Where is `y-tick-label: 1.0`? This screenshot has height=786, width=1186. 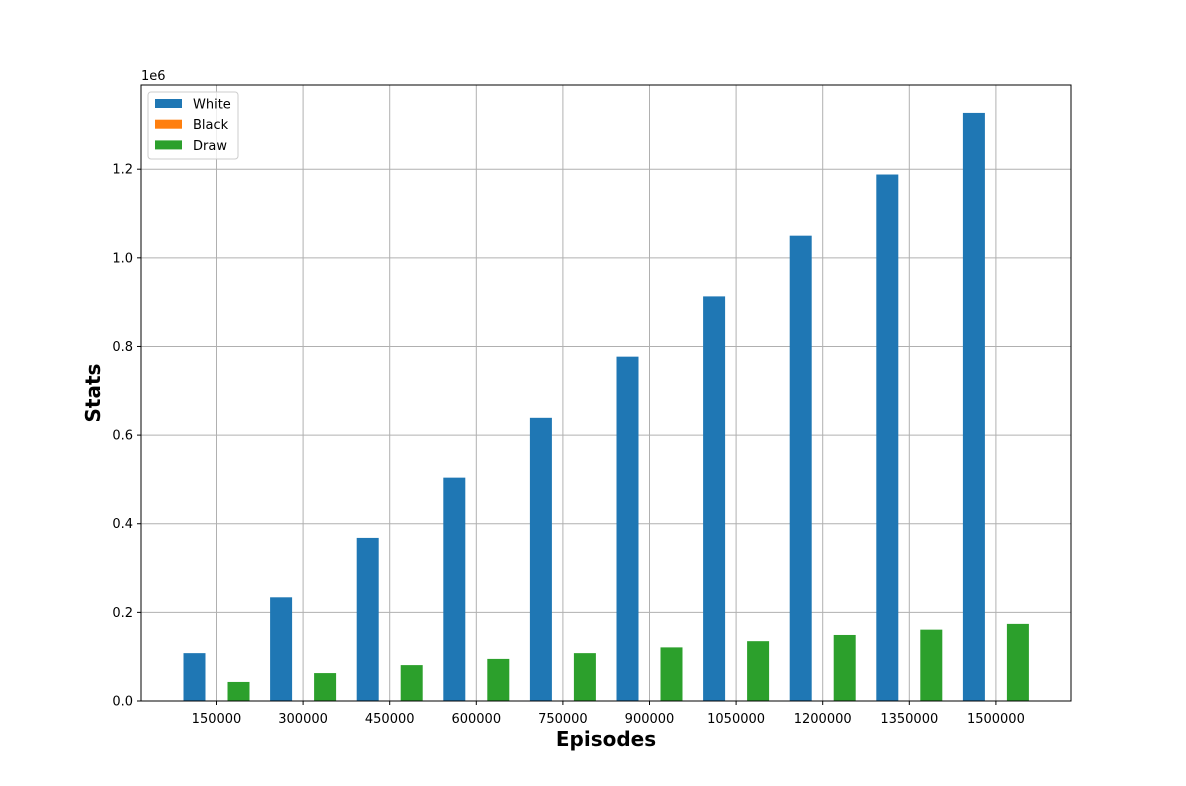
y-tick-label: 1.0 is located at coordinates (122, 258).